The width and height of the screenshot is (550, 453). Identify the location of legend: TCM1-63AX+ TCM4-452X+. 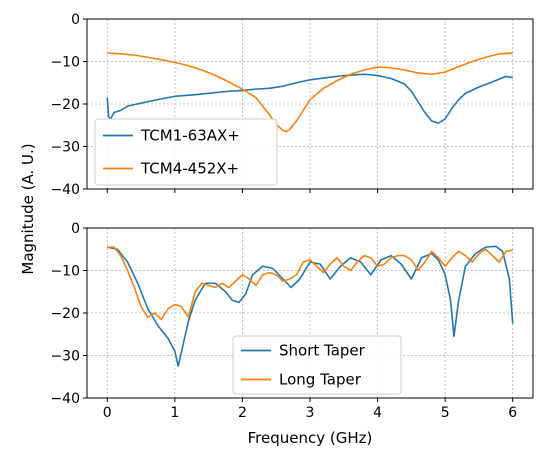
(186, 152).